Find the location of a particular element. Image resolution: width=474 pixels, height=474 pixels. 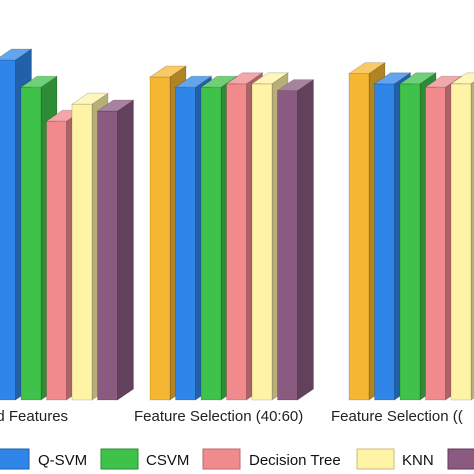

bar-cat1-series2-front is located at coordinates (211, 243).